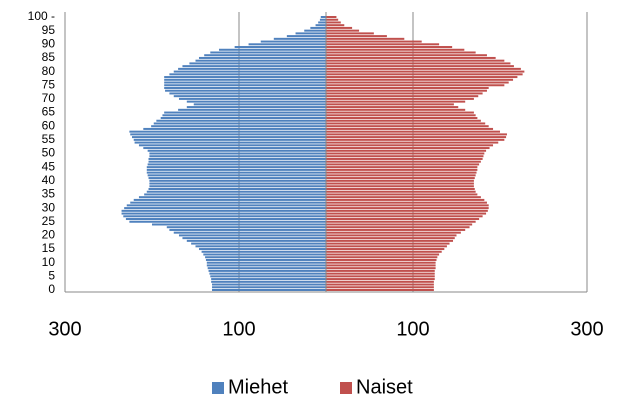  I want to click on y-tick-label: 70, so click(49, 98).